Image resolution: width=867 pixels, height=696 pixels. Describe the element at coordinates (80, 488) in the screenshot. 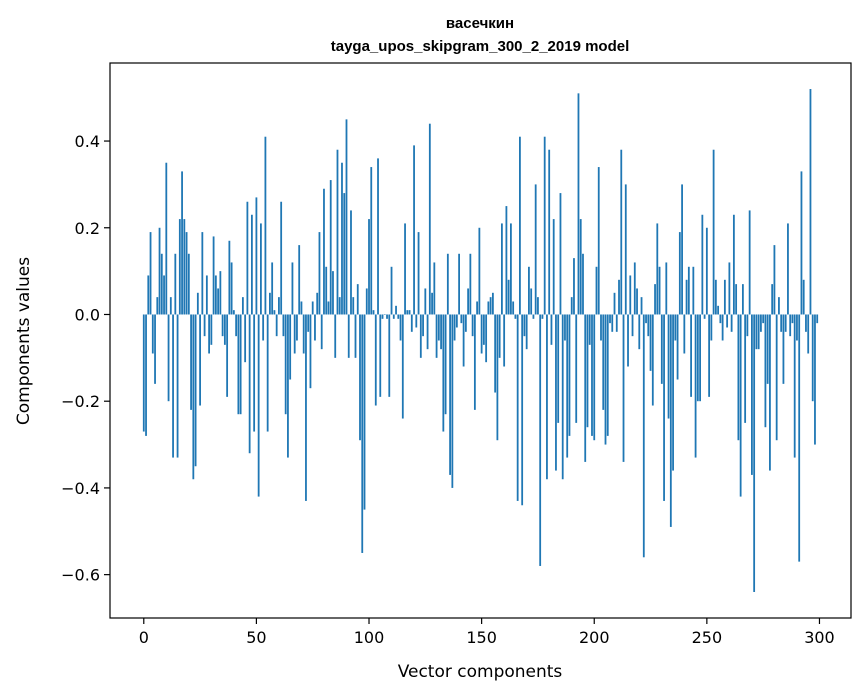

I see `y-tick-label: −0.4` at that location.